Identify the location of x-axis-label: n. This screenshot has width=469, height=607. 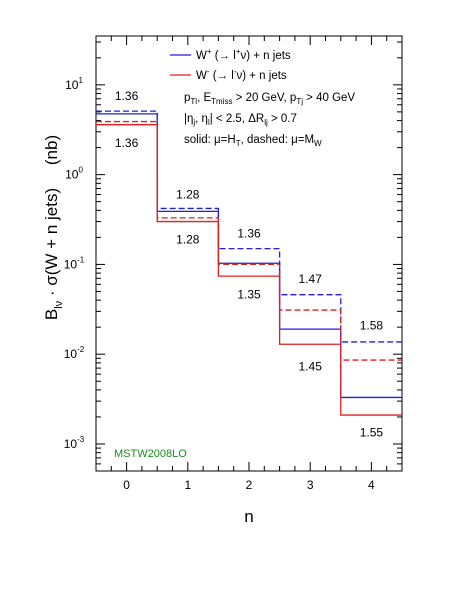
(248, 516).